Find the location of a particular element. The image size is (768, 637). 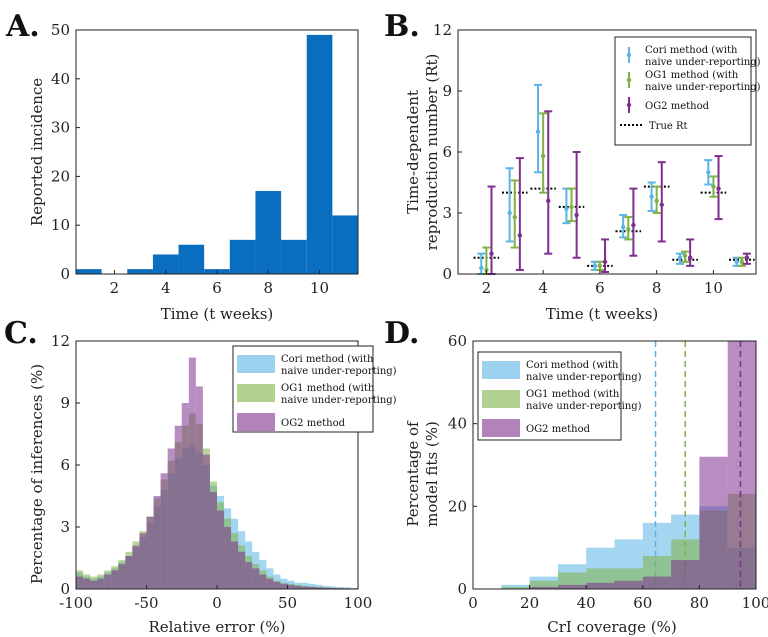

c-xtick-label-0: -100 is located at coordinates (76, 603).